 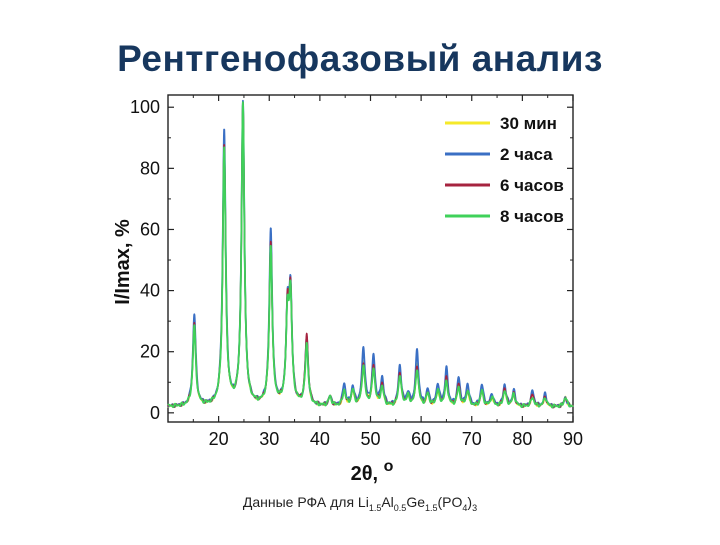 I want to click on formula-part: ), so click(x=470, y=502).